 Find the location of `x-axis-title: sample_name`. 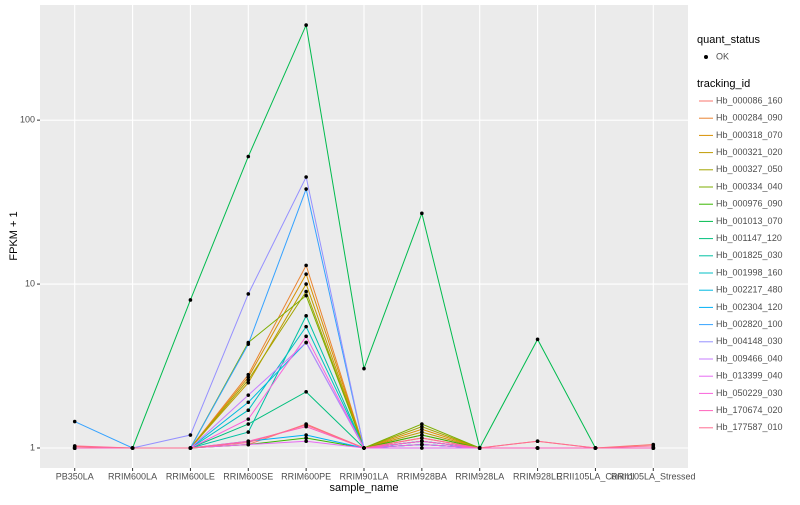

x-axis-title: sample_name is located at coordinates (363, 488).